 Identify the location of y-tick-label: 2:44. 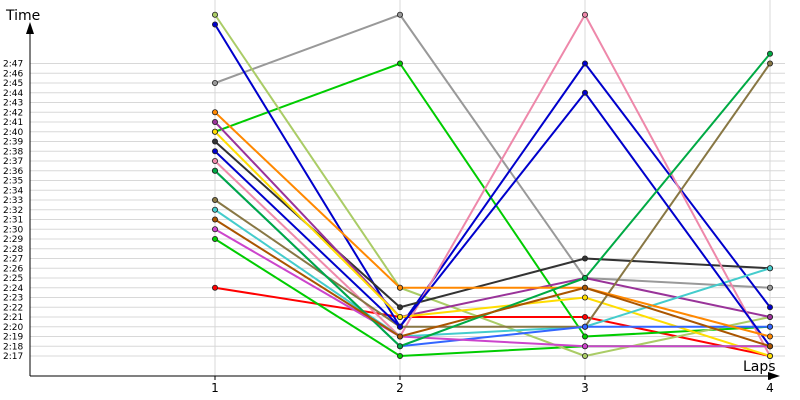
(13, 94).